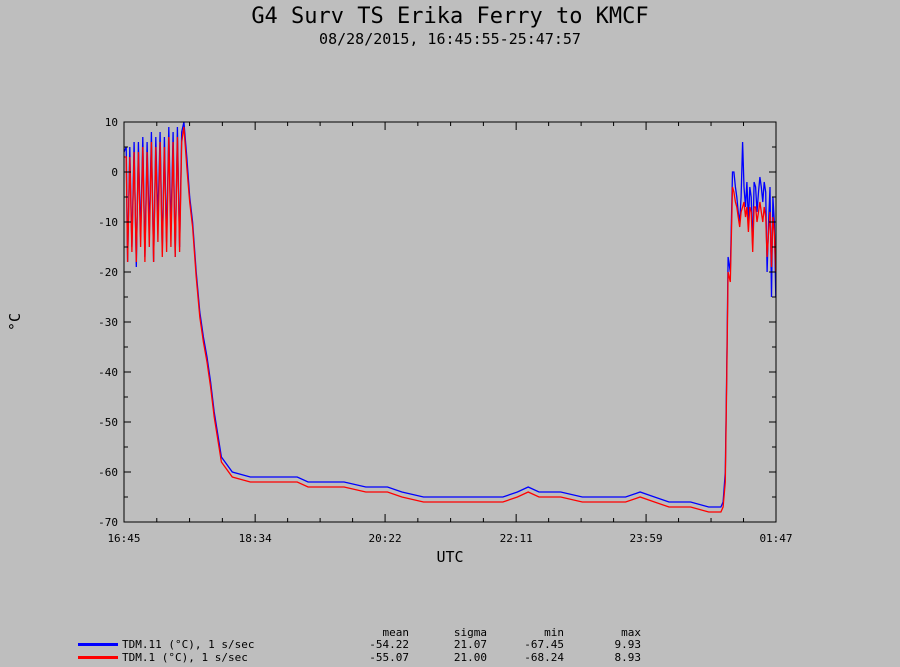 This screenshot has width=900, height=667. I want to click on stats-header-mean: mean, so click(396, 632).